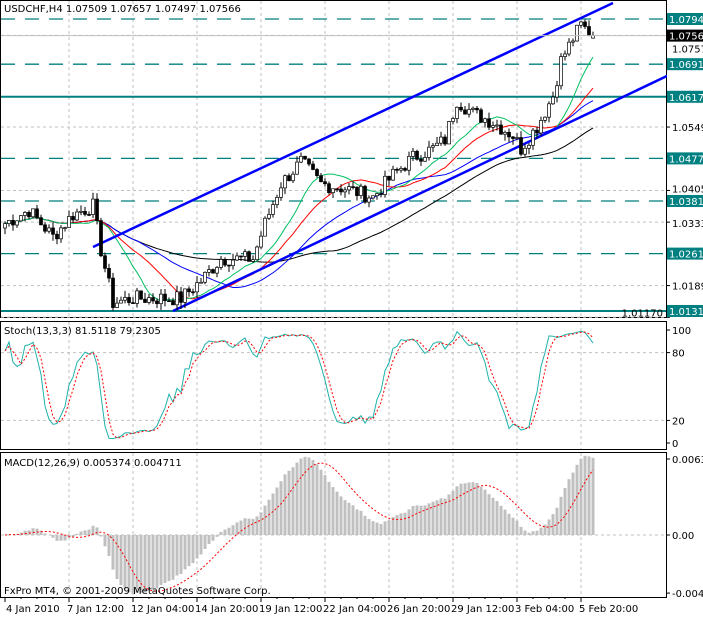 Image resolution: width=703 pixels, height=617 pixels. Describe the element at coordinates (685, 158) in the screenshot. I see `level-price-tag` at that location.